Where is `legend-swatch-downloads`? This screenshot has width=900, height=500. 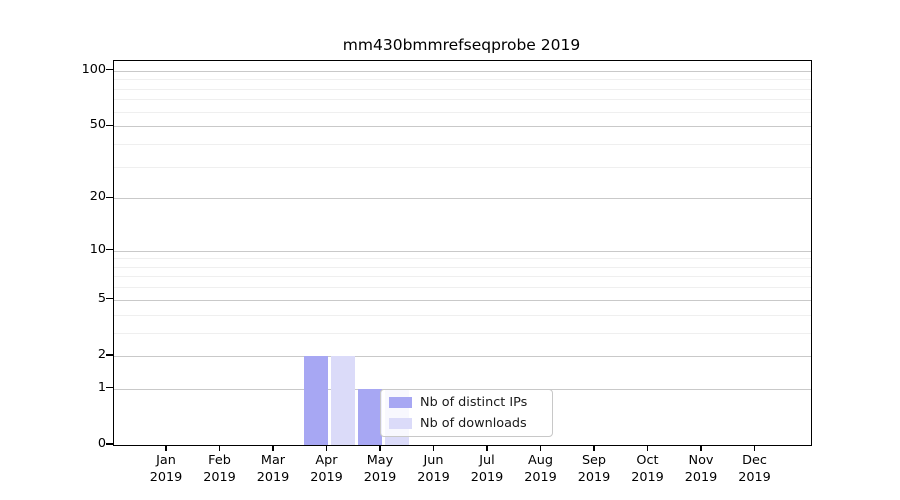 legend-swatch-downloads is located at coordinates (400, 423).